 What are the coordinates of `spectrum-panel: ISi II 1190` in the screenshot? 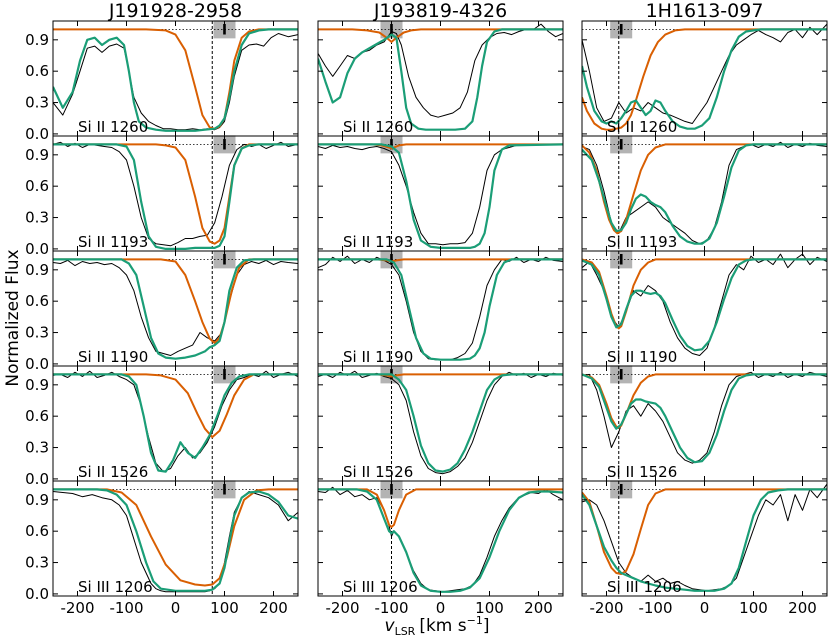 It's located at (440, 308).